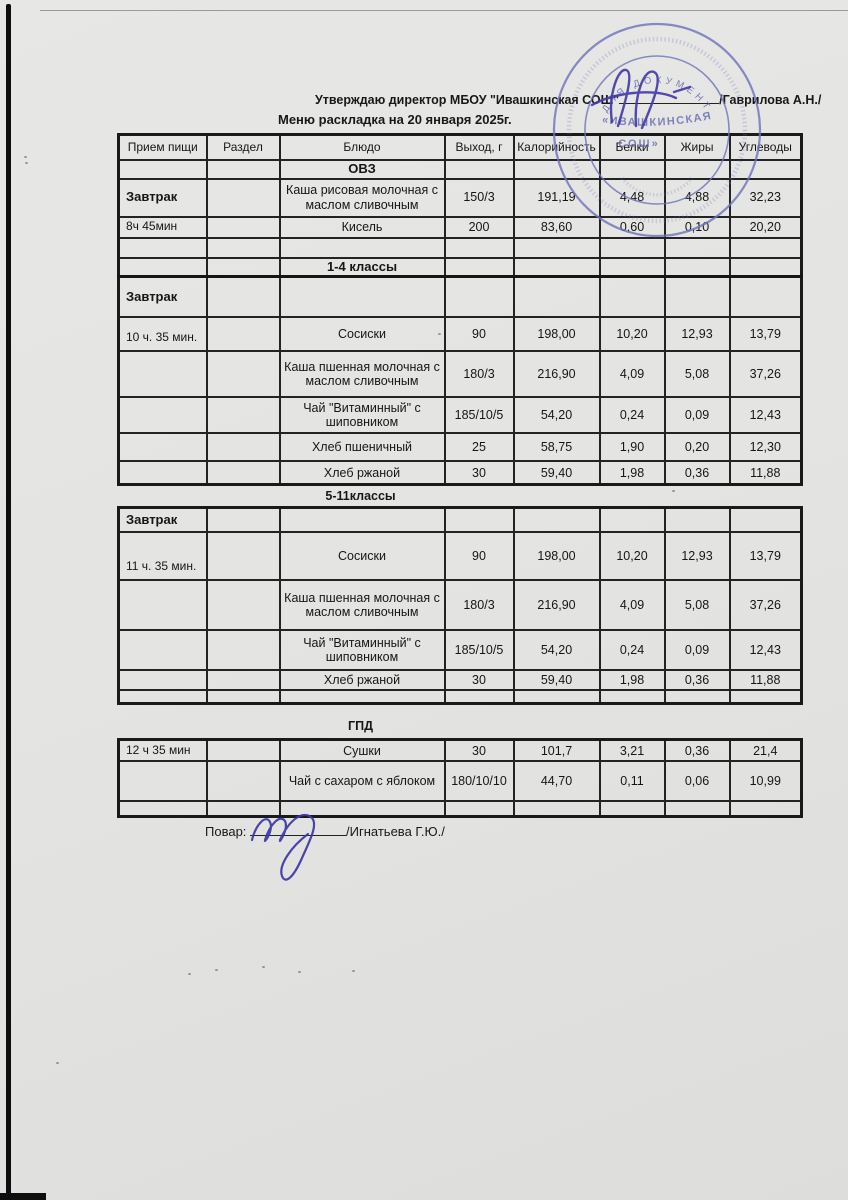 The image size is (848, 1200). I want to click on cell-meal: 8ч 45мин, so click(162, 227).